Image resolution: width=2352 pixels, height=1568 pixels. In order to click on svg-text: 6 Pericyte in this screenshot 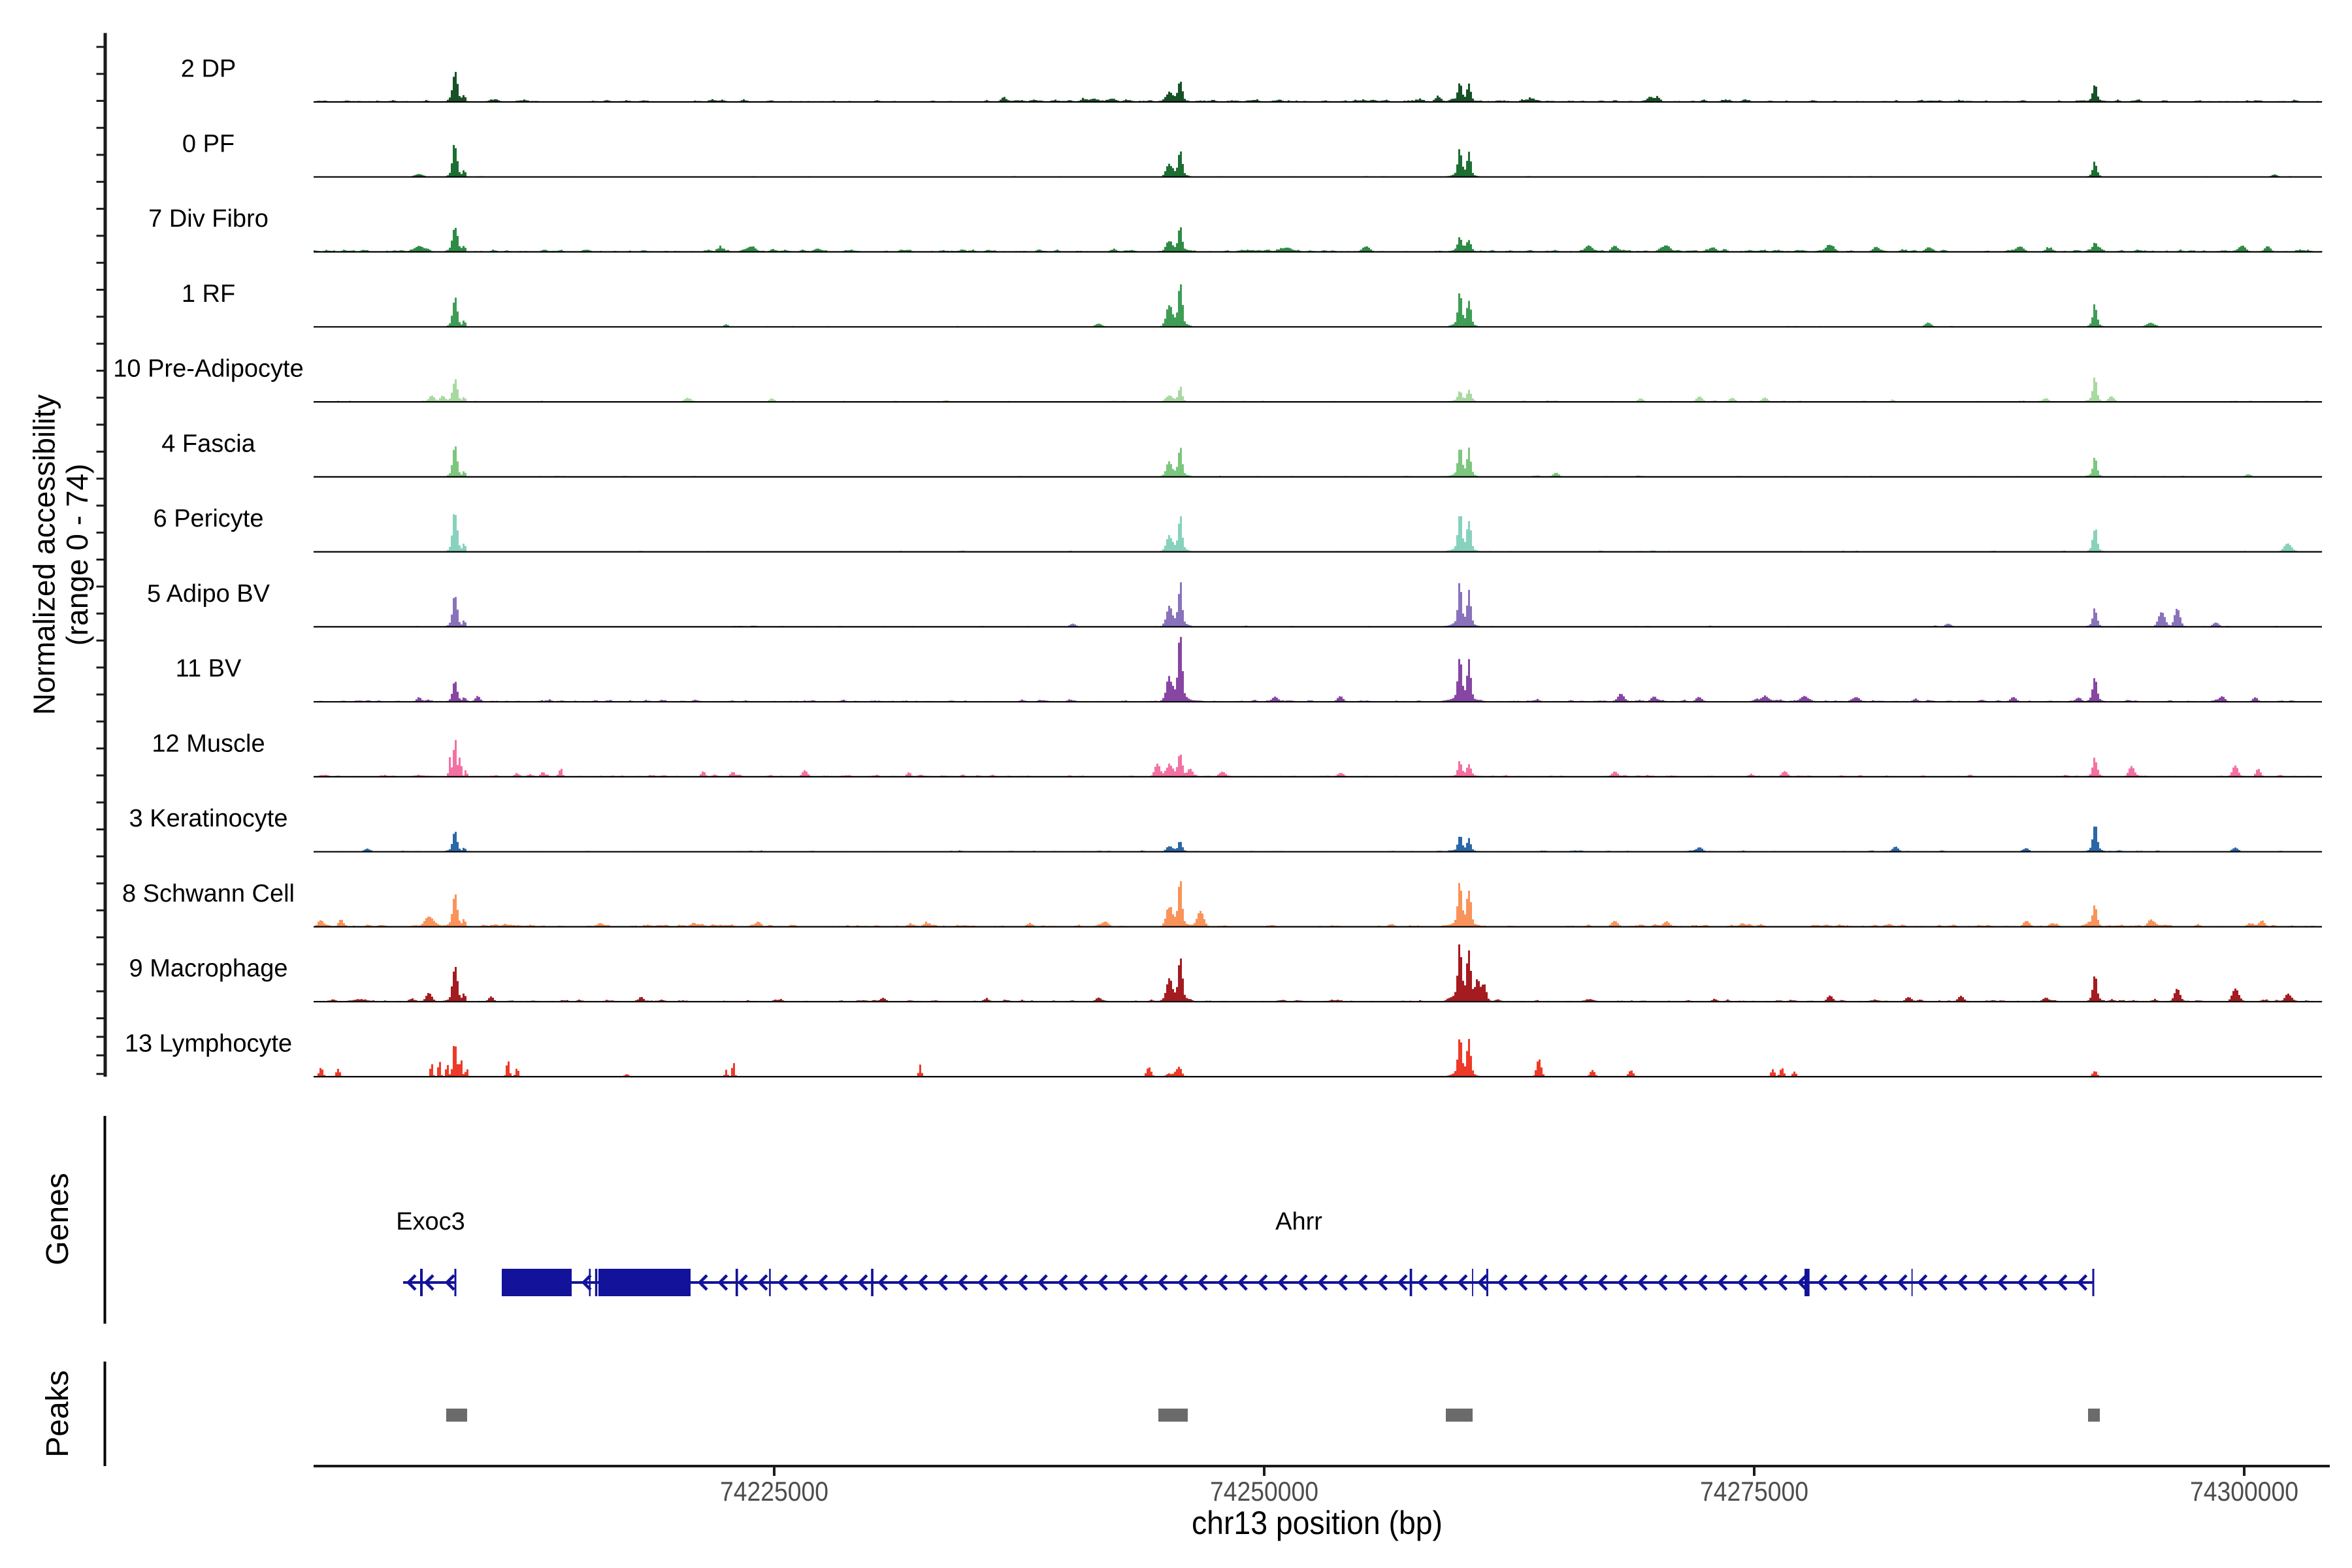, I will do `click(209, 518)`.